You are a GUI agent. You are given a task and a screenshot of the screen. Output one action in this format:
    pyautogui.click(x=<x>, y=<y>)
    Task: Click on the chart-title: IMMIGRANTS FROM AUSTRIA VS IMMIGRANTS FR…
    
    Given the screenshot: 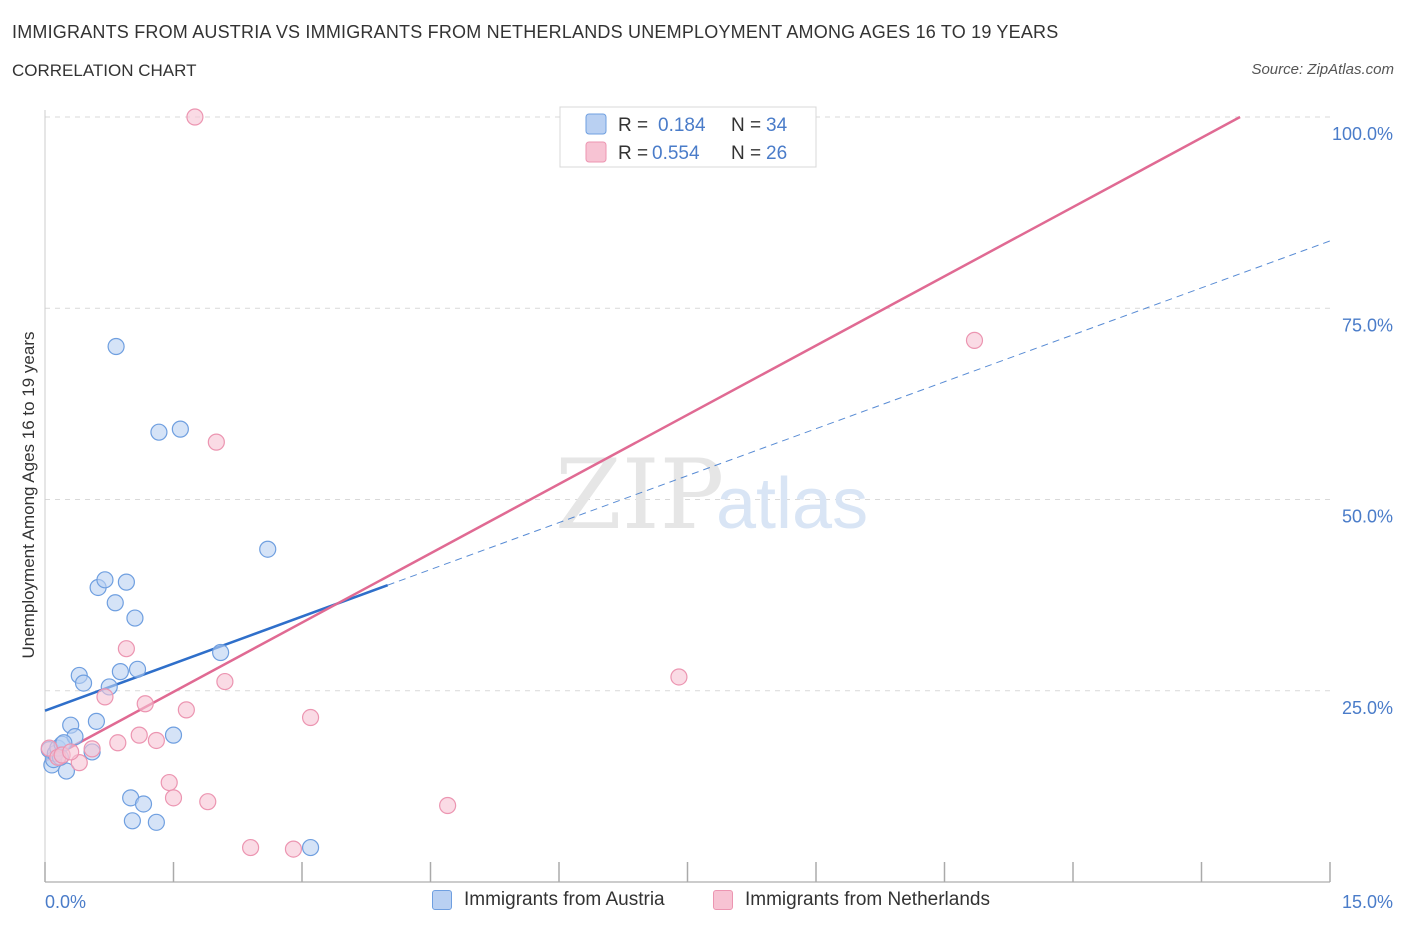 What is the action you would take?
    pyautogui.click(x=535, y=32)
    